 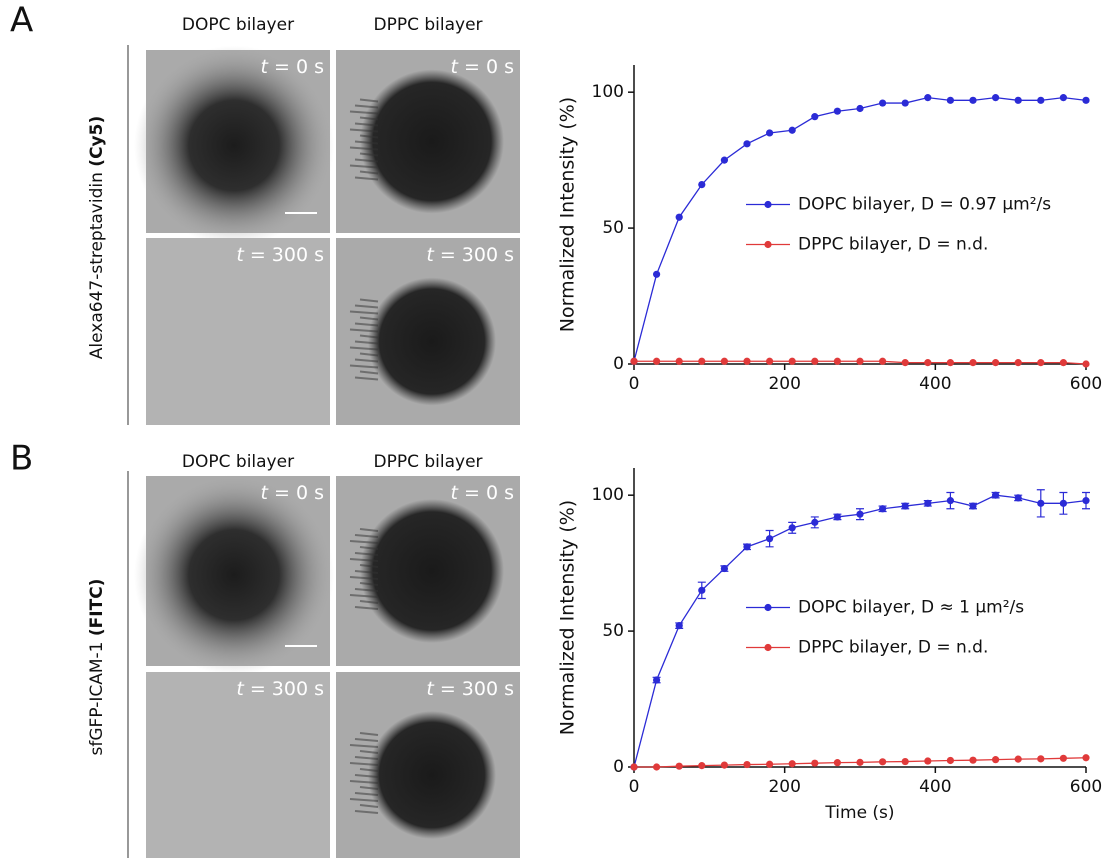 I want to click on text-part: = 300 s, so click(x=477, y=689).